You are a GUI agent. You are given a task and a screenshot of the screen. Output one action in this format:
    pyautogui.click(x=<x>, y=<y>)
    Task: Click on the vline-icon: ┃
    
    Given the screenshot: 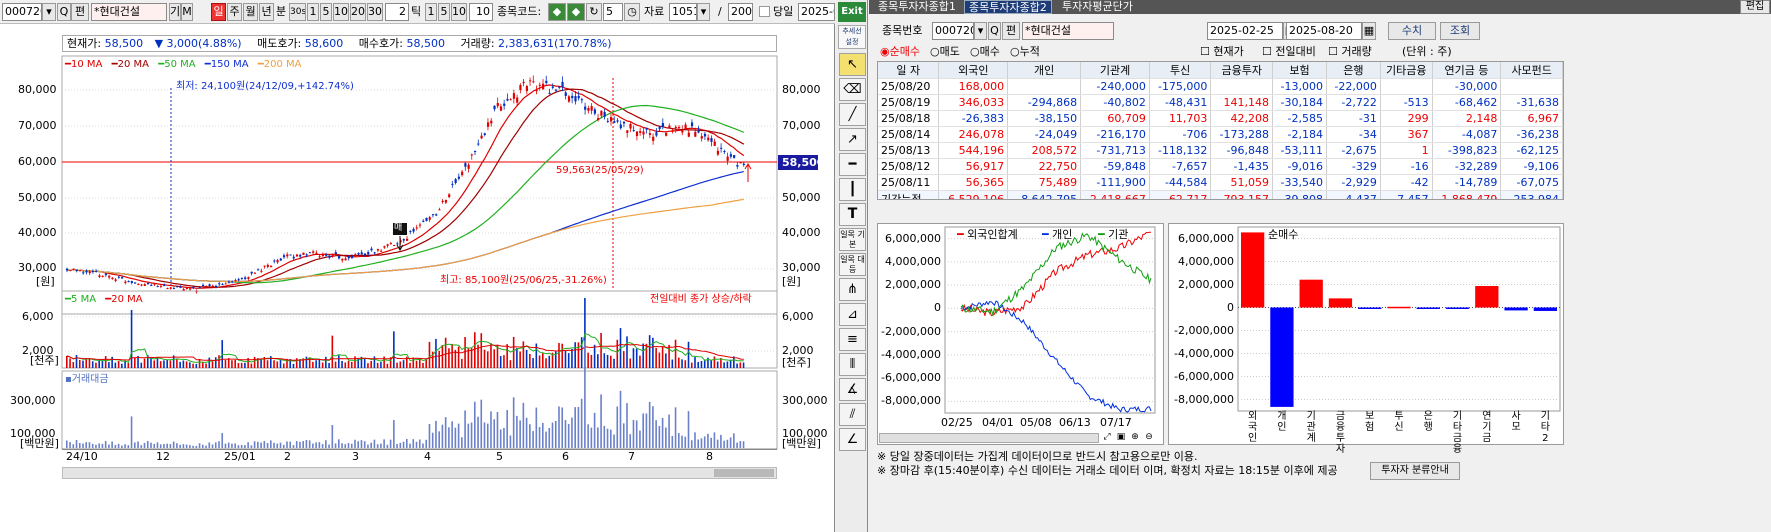 What is the action you would take?
    pyautogui.click(x=852, y=189)
    